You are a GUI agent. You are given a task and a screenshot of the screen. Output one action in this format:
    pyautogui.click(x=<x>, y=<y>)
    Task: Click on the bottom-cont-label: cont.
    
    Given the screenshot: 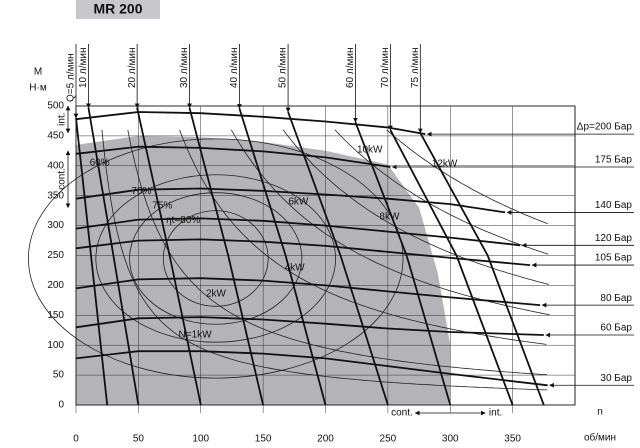 What is the action you would take?
    pyautogui.click(x=402, y=413)
    